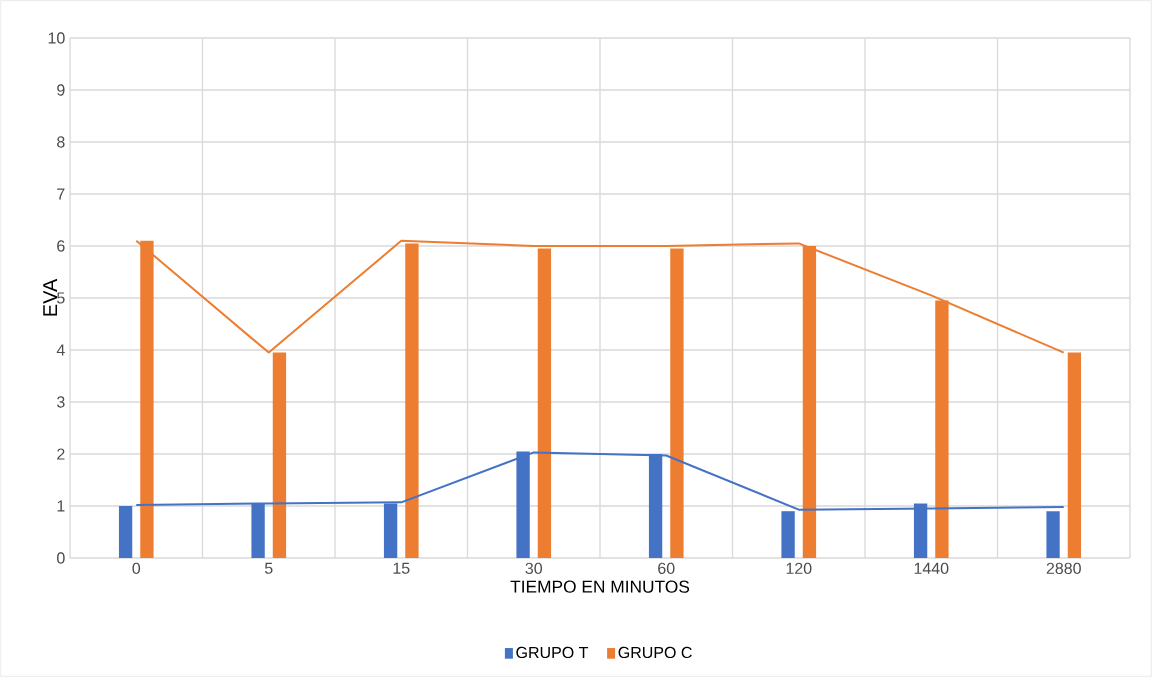  I want to click on y-tick-label: 0, so click(61, 558).